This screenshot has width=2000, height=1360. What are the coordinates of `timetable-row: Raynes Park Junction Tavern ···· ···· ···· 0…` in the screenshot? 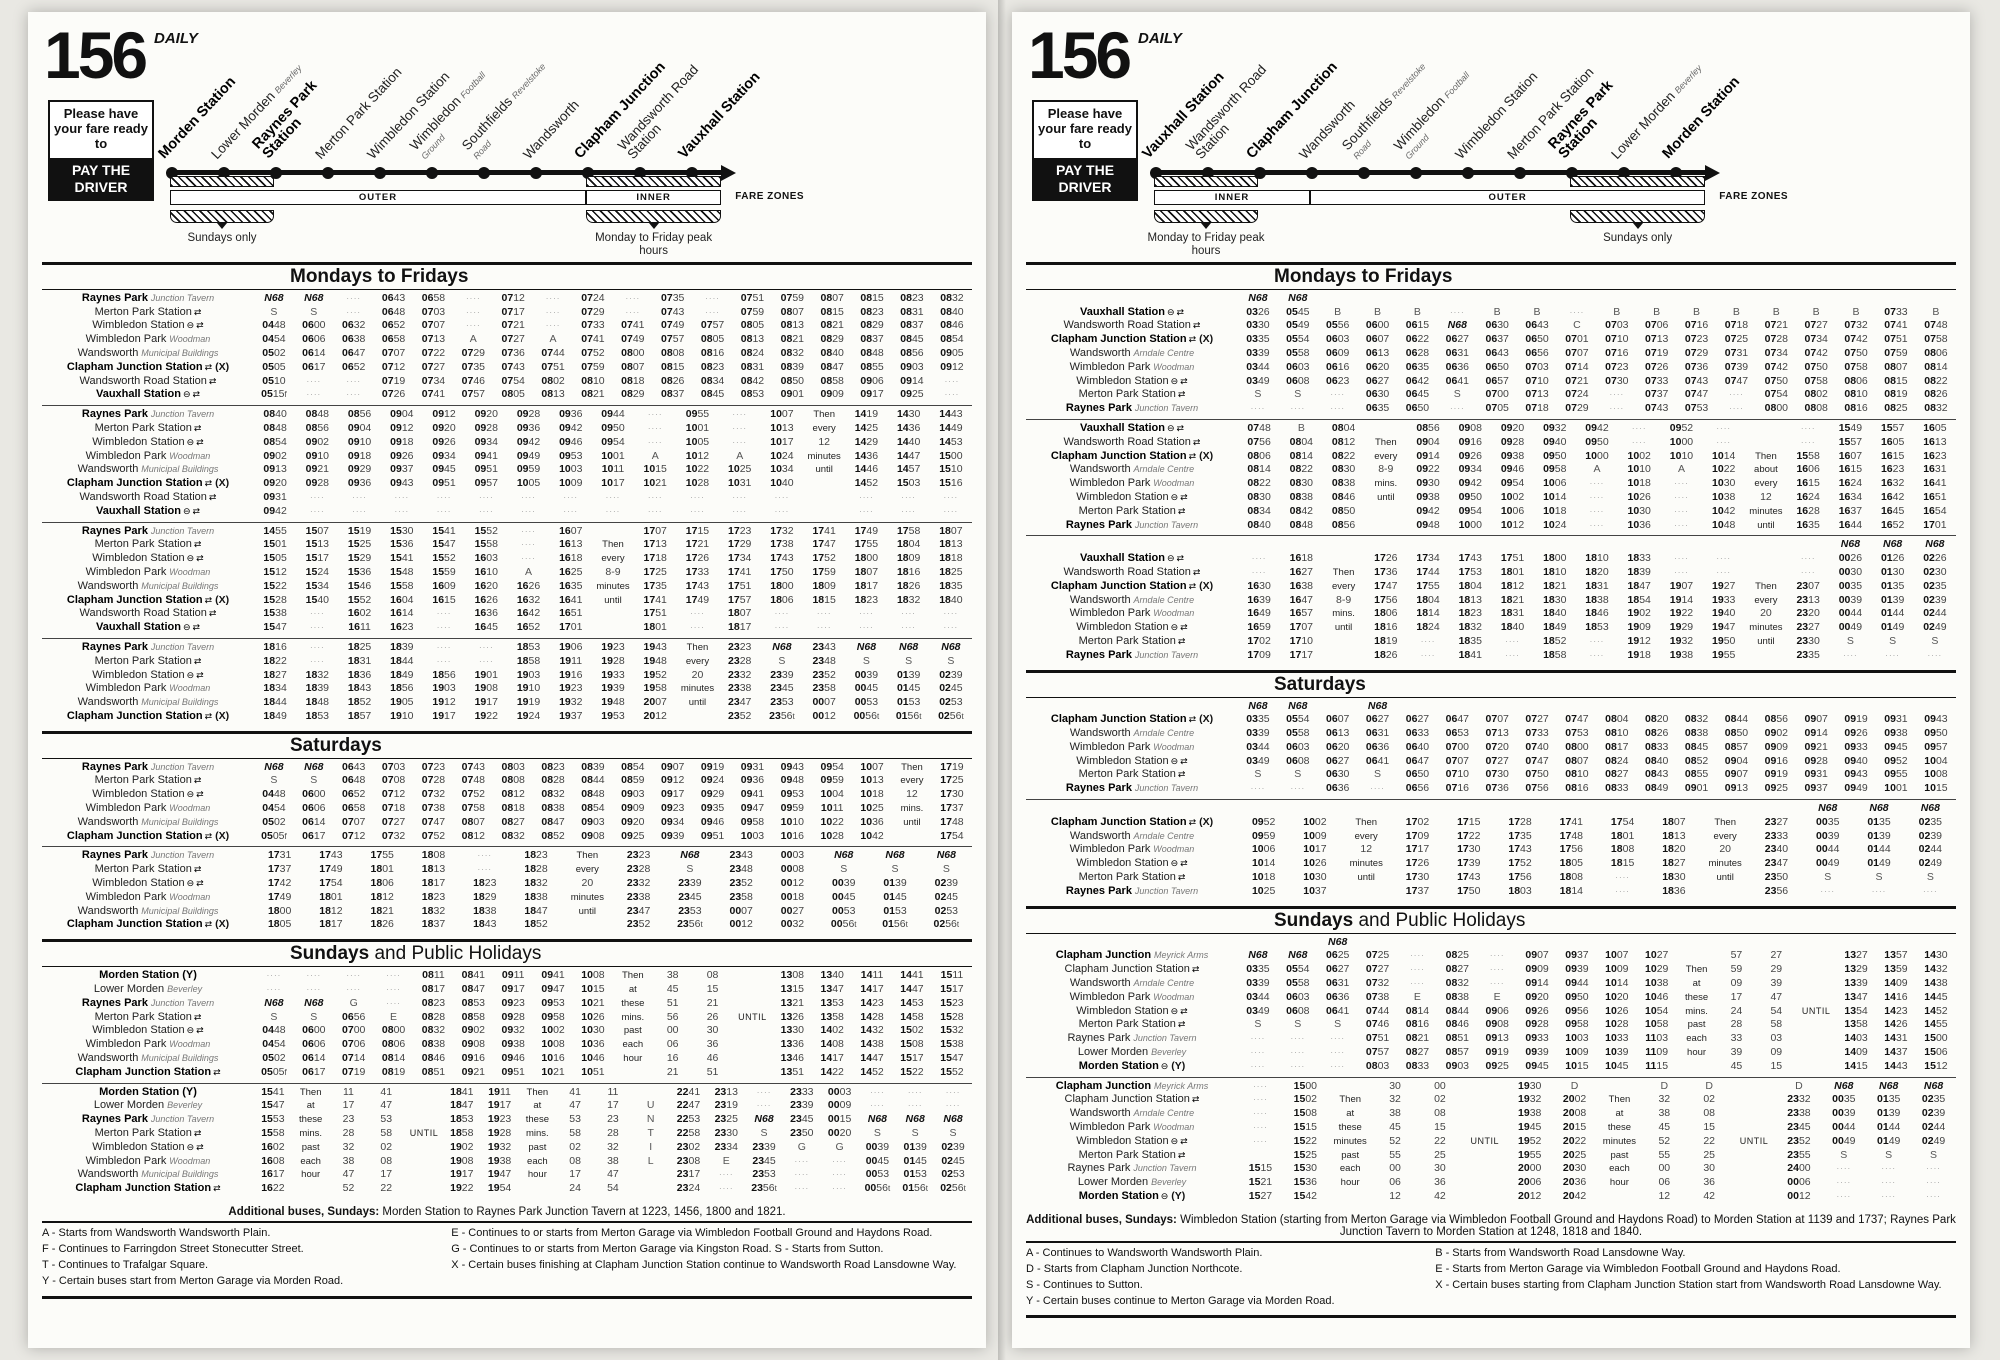 It's located at (1491, 409).